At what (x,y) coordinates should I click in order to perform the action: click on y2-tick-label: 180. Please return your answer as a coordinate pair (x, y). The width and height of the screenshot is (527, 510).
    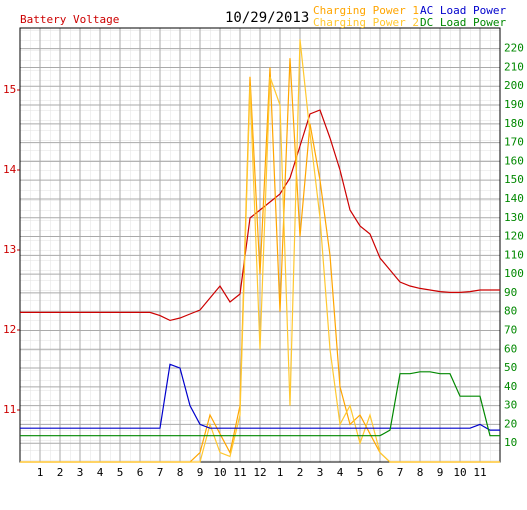
    Looking at the image, I should click on (514, 123).